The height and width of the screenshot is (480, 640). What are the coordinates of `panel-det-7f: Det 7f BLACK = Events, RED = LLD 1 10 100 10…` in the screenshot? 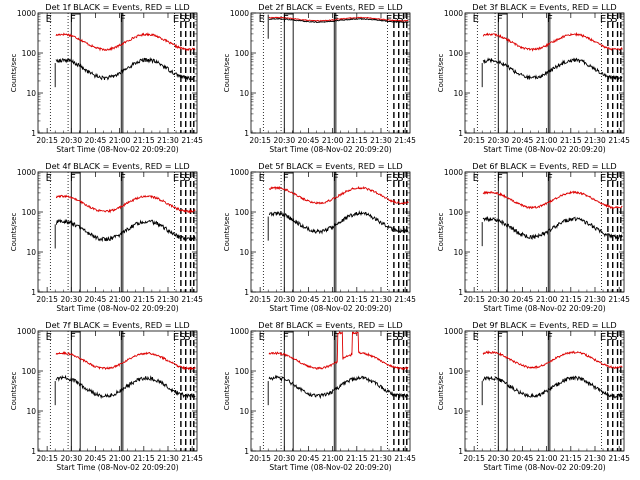 It's located at (106, 396).